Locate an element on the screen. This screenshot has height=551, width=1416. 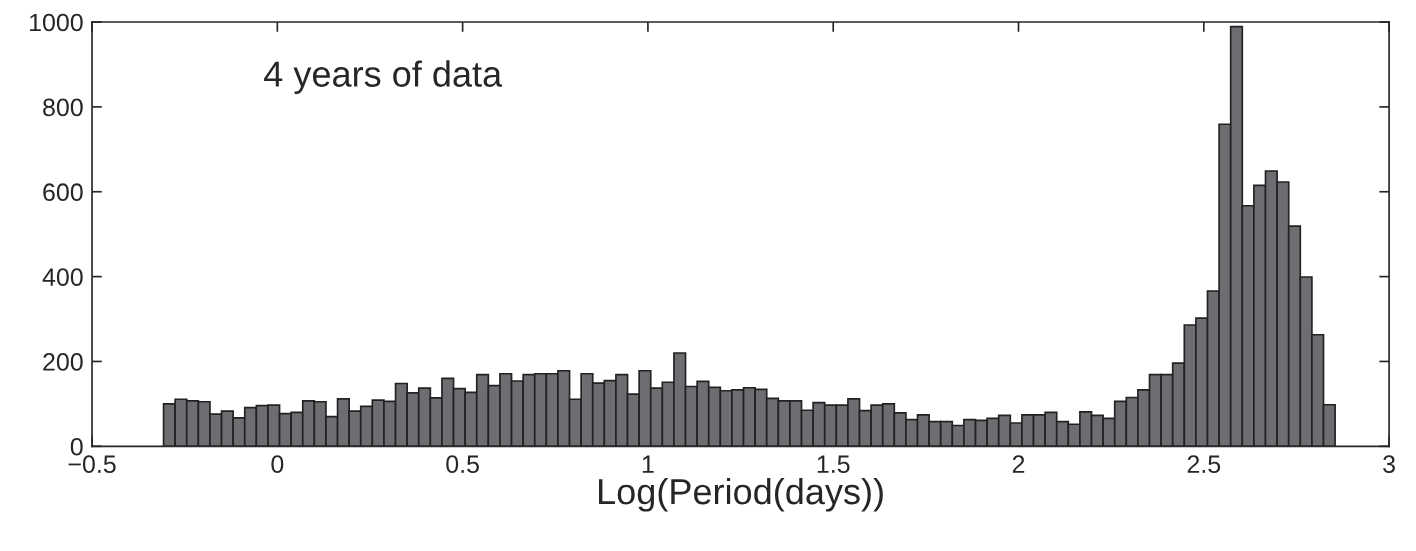
y-tick-label: 1000 is located at coordinates (56, 22).